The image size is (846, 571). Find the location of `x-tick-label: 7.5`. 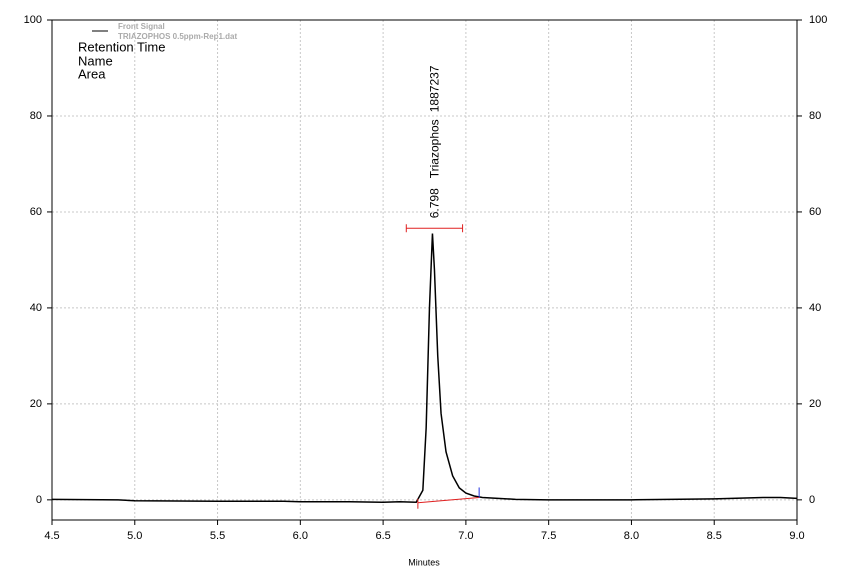

x-tick-label: 7.5 is located at coordinates (548, 536).